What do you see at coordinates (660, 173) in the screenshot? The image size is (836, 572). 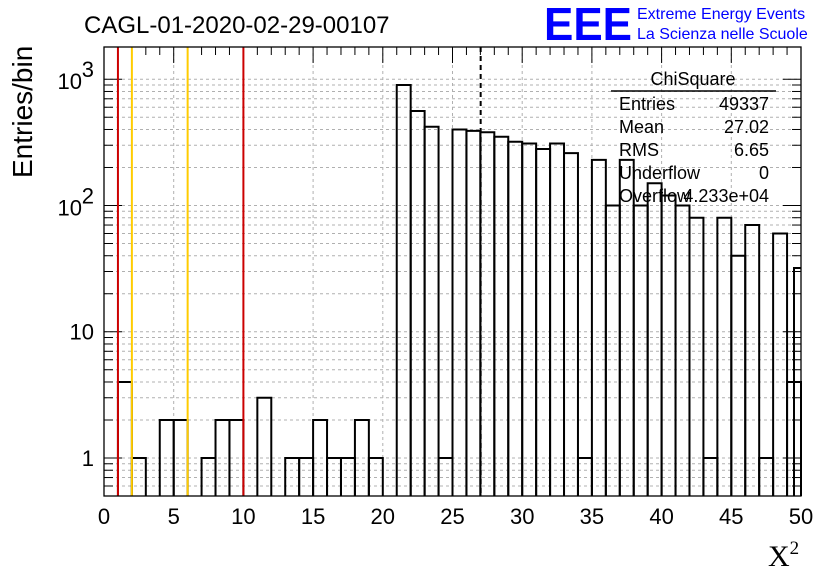 I see `stats-row-label: Underflow` at bounding box center [660, 173].